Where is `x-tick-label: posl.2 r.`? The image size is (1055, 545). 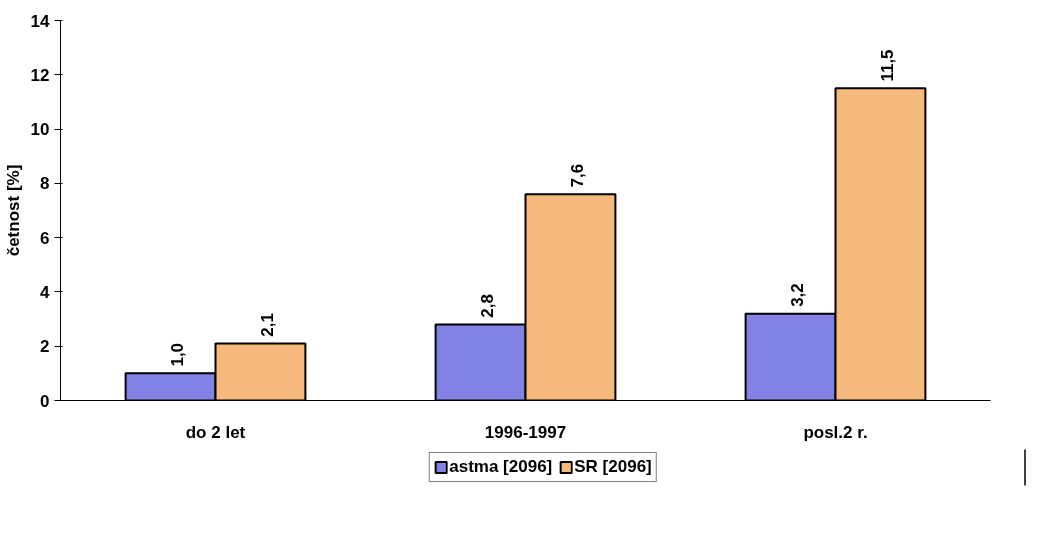
x-tick-label: posl.2 r. is located at coordinates (835, 432).